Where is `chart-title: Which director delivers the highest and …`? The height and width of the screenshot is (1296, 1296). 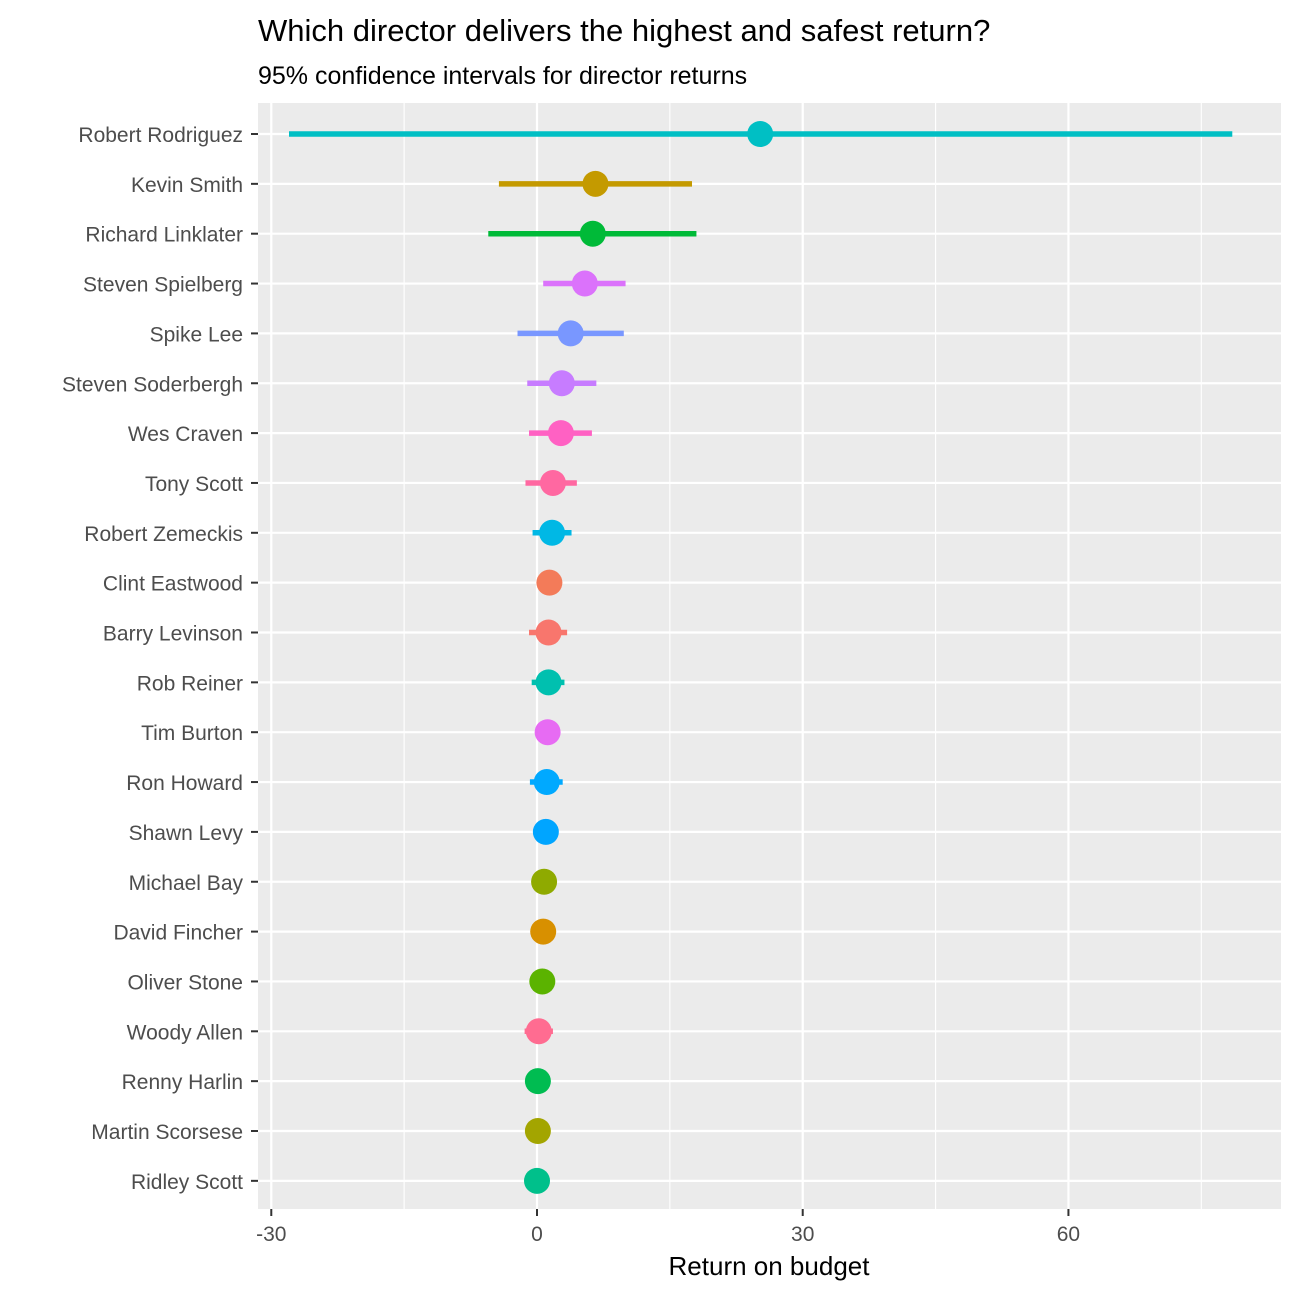 chart-title: Which director delivers the highest and … is located at coordinates (624, 30).